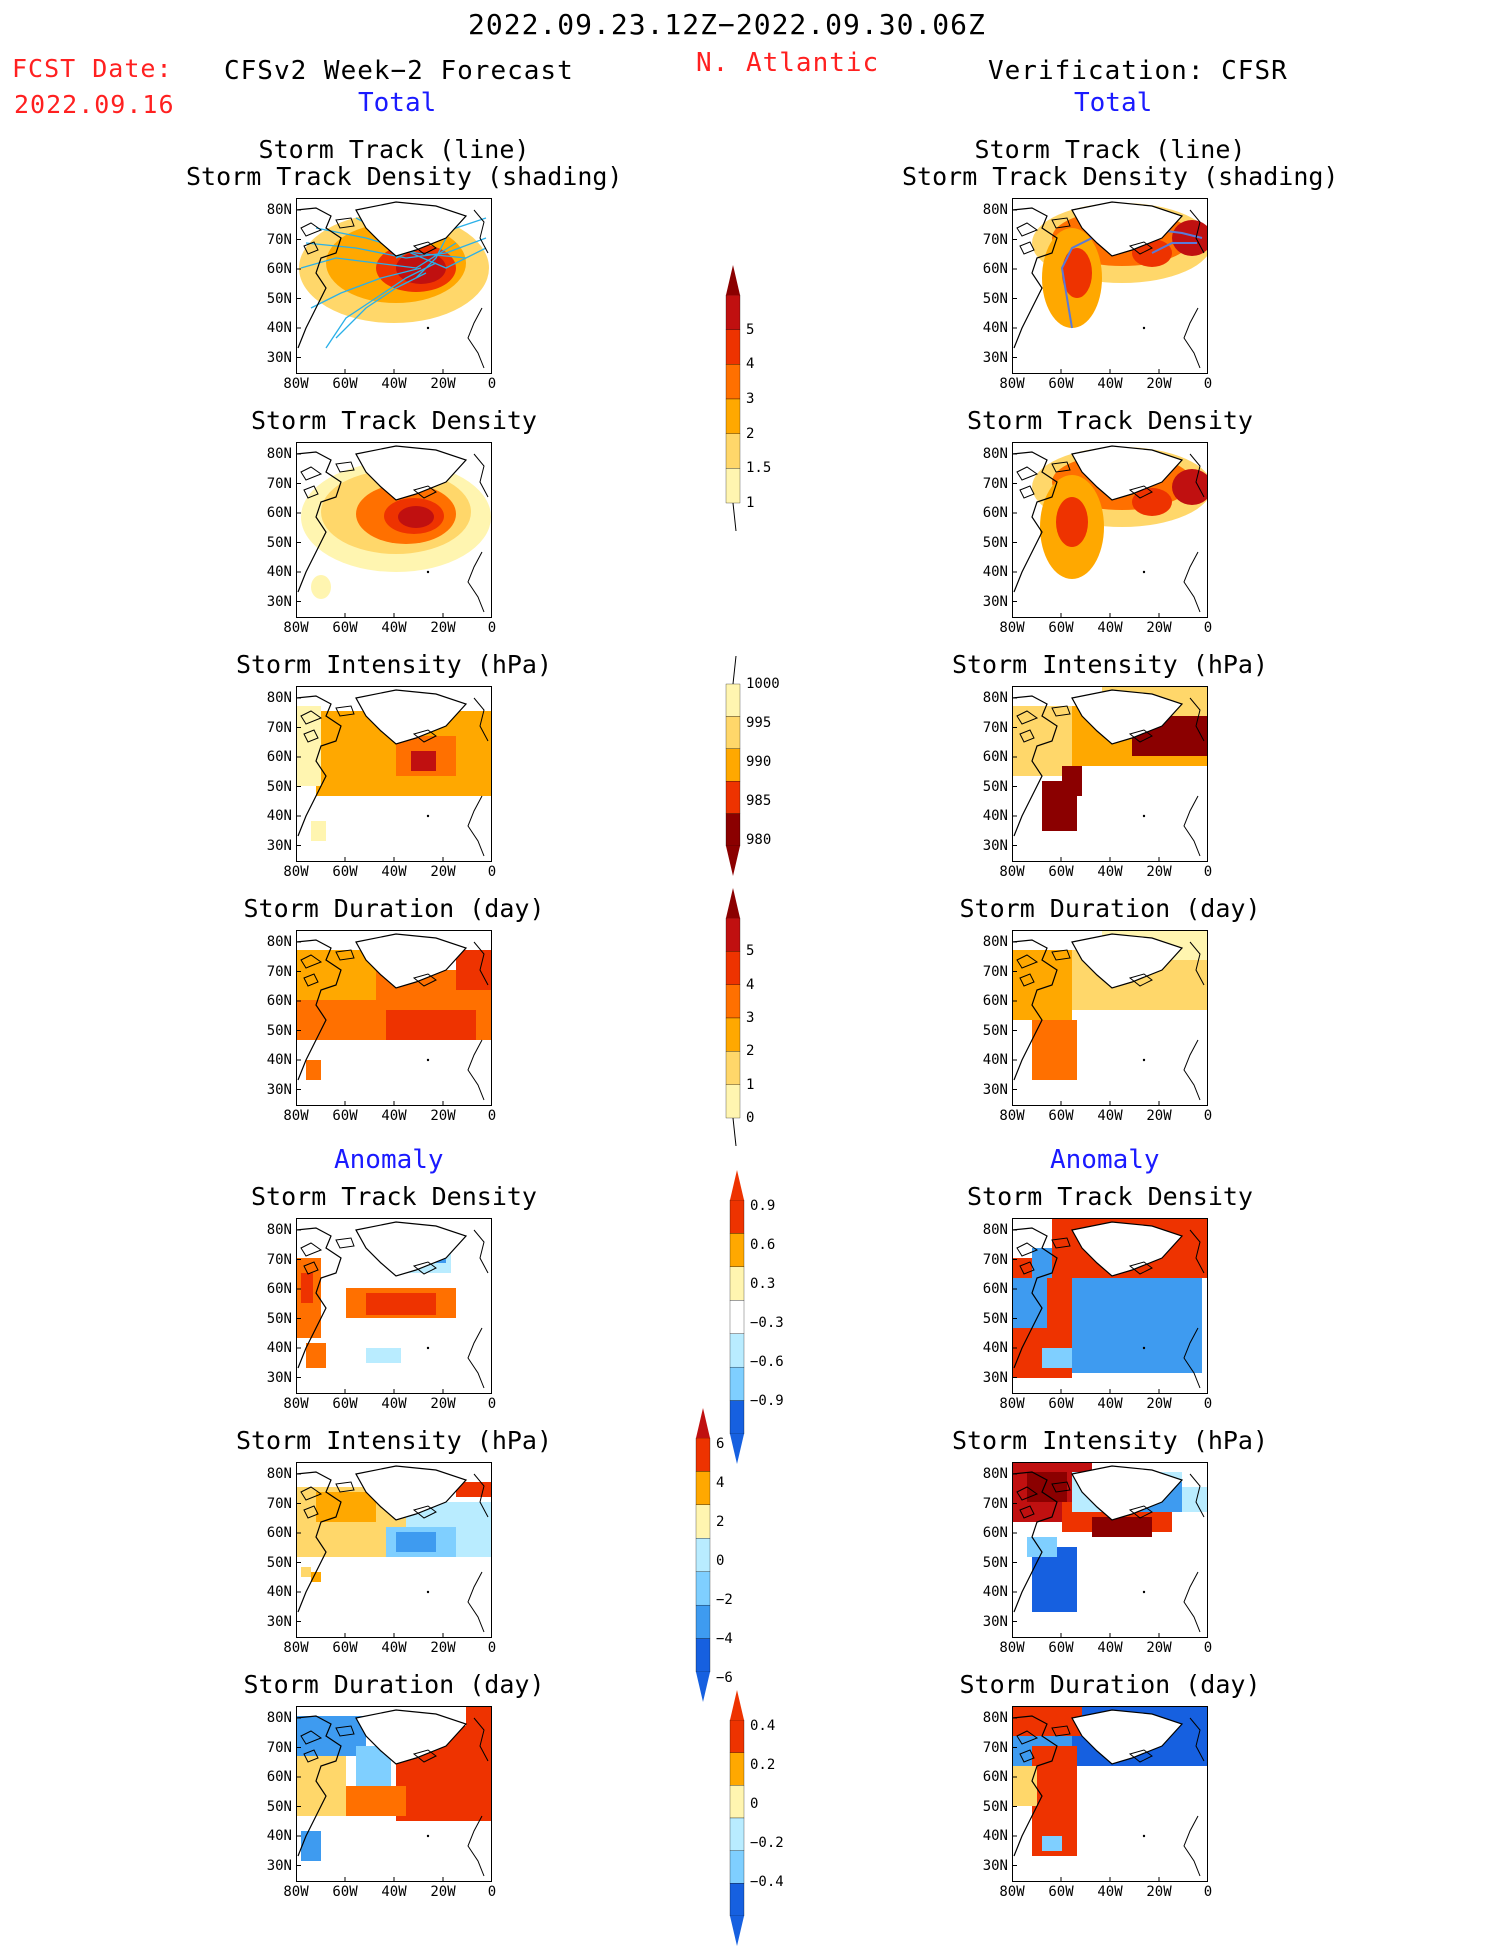 This screenshot has height=1950, width=1487. Describe the element at coordinates (1105, 1160) in the screenshot. I see `anomaly-right-label: Anomaly` at that location.